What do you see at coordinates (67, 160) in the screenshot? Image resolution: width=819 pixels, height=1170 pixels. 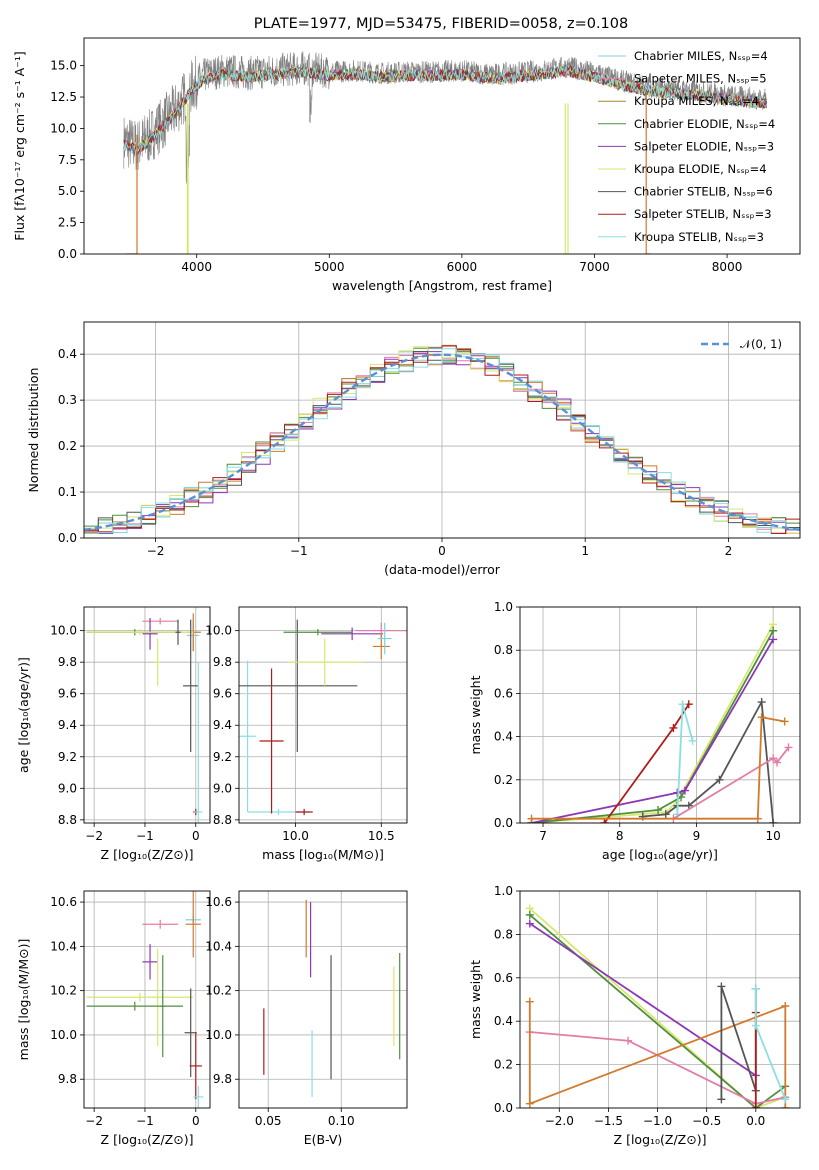 I see `y-tick-label: 7.5` at bounding box center [67, 160].